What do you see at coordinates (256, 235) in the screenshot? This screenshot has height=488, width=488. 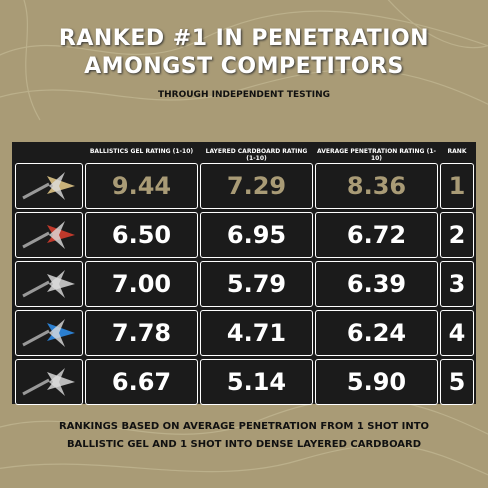 I see `rating-cell: 6.95` at bounding box center [256, 235].